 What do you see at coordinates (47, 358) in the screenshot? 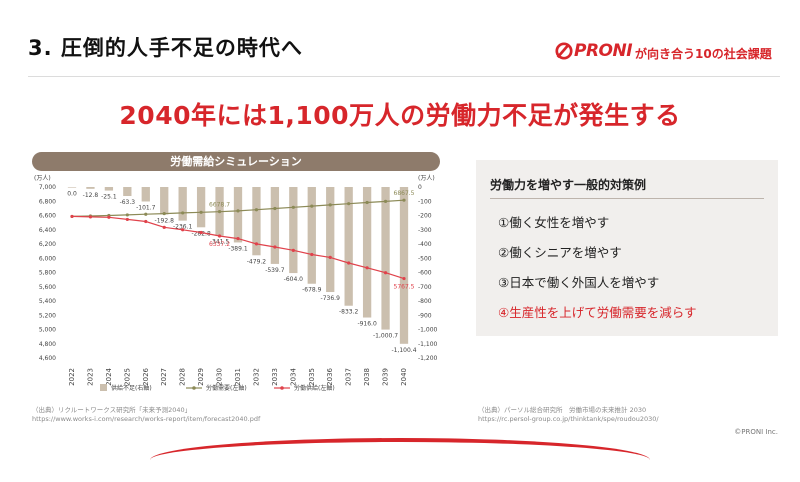
I see `left-tick-label: 4,600` at bounding box center [47, 358].